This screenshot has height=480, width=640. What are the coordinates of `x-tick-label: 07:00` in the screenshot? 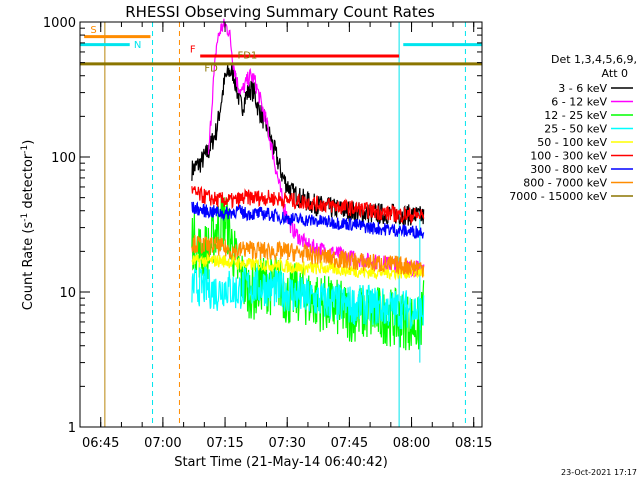 It's located at (162, 443).